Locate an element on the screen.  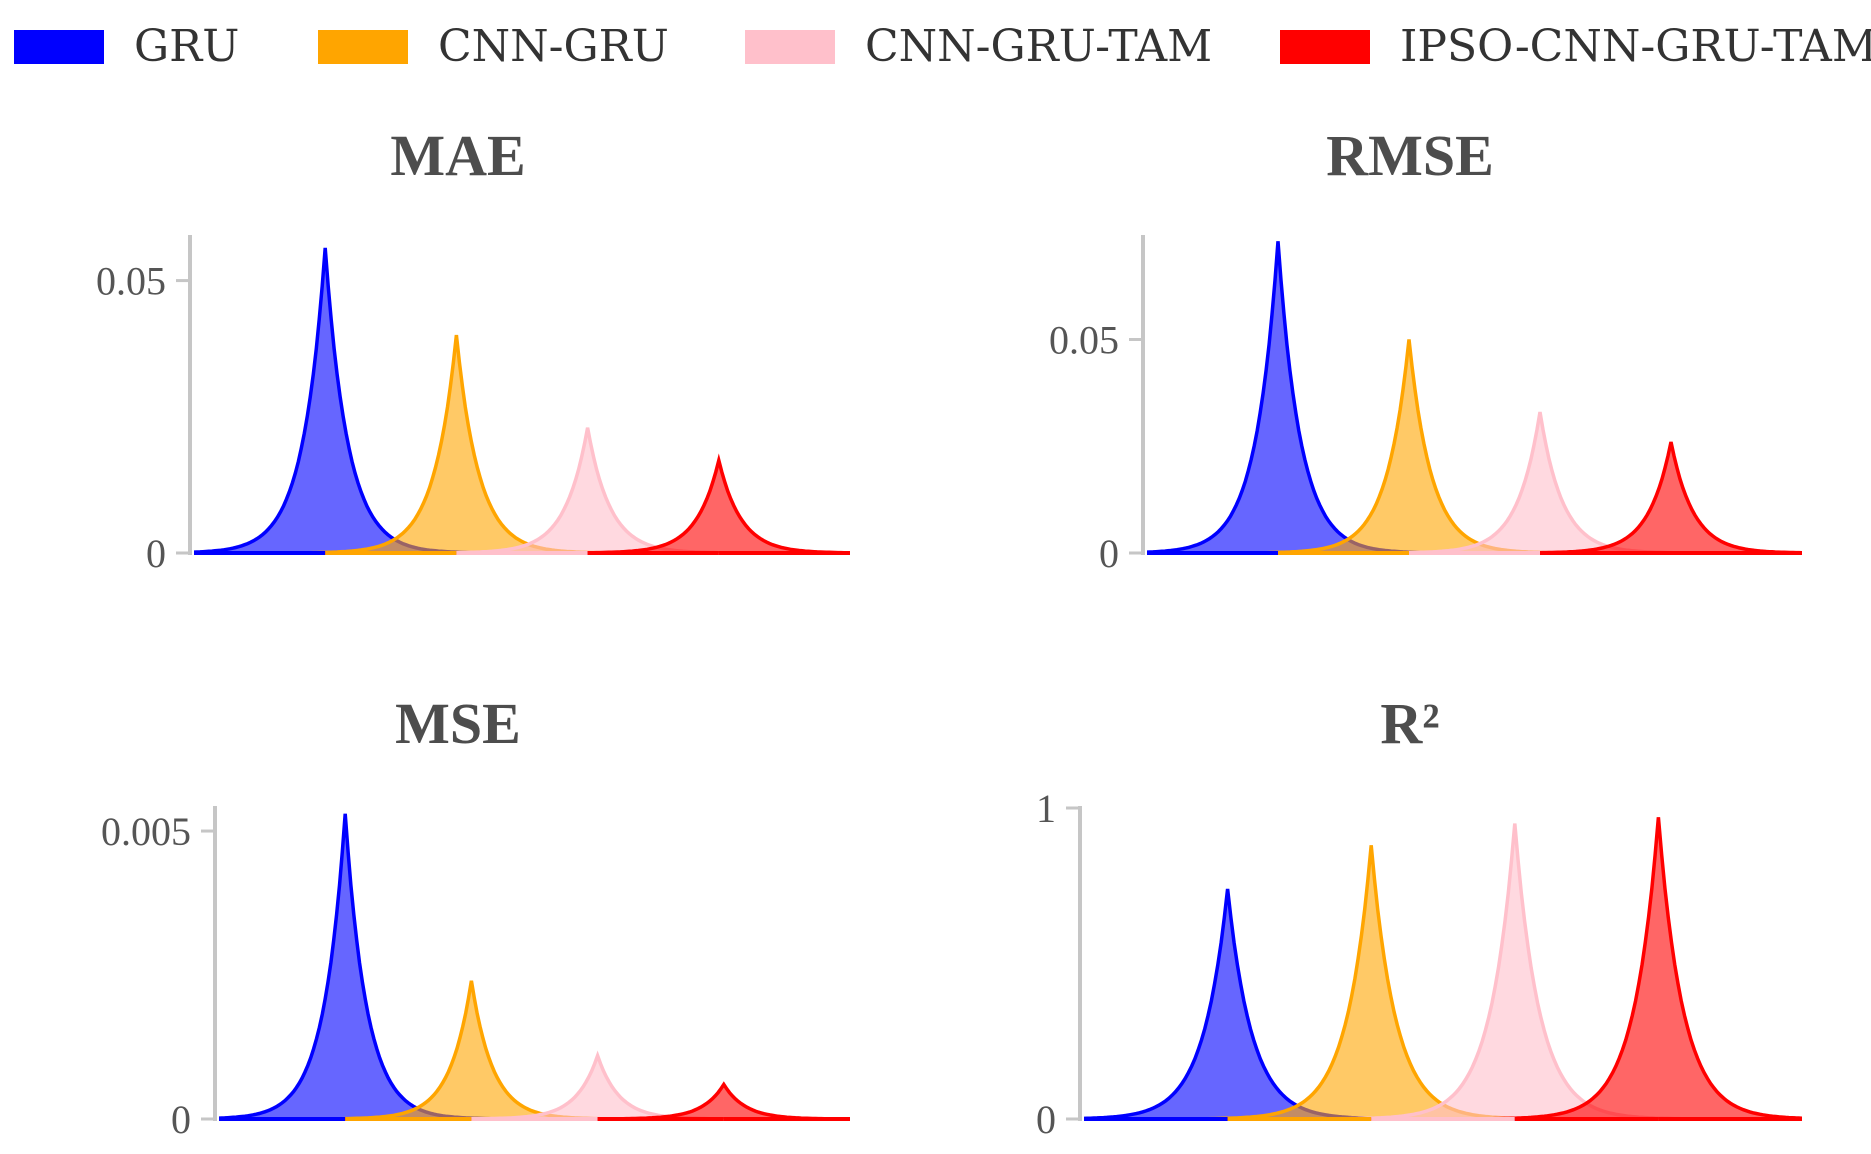
legend-label: GRU is located at coordinates (186, 46).